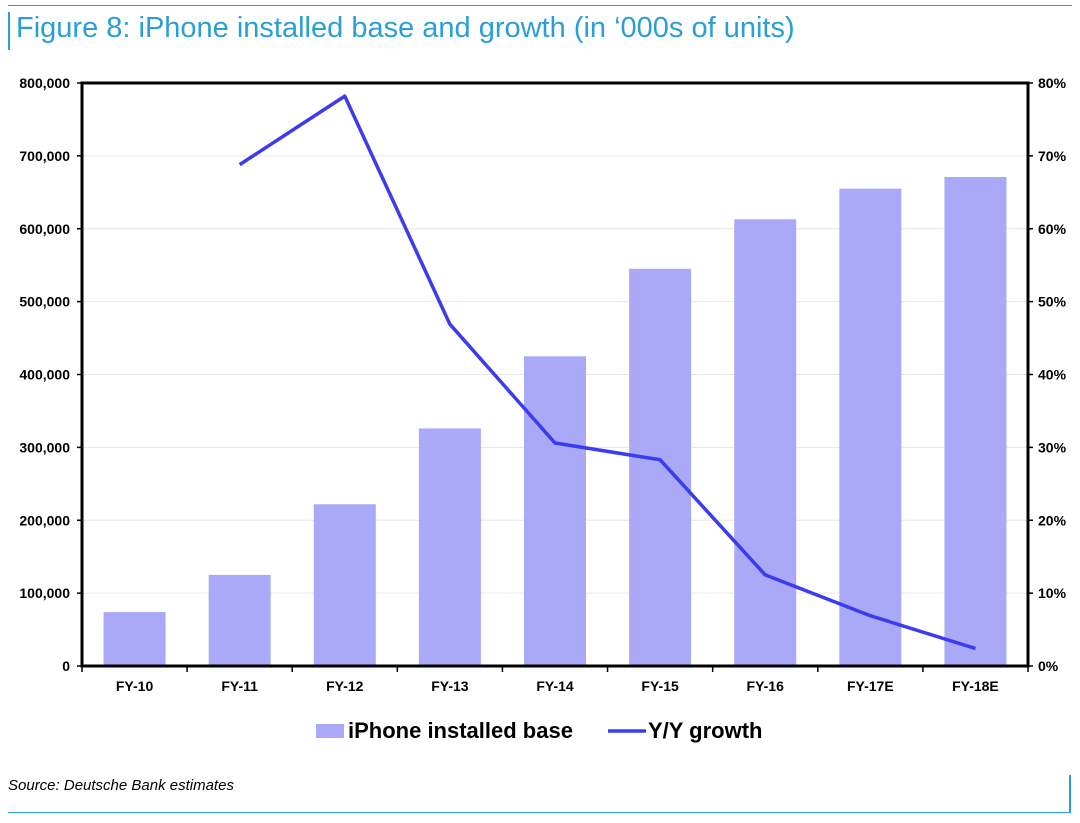 The height and width of the screenshot is (823, 1080). Describe the element at coordinates (539, 812) in the screenshot. I see `footer-bottom-rule` at that location.